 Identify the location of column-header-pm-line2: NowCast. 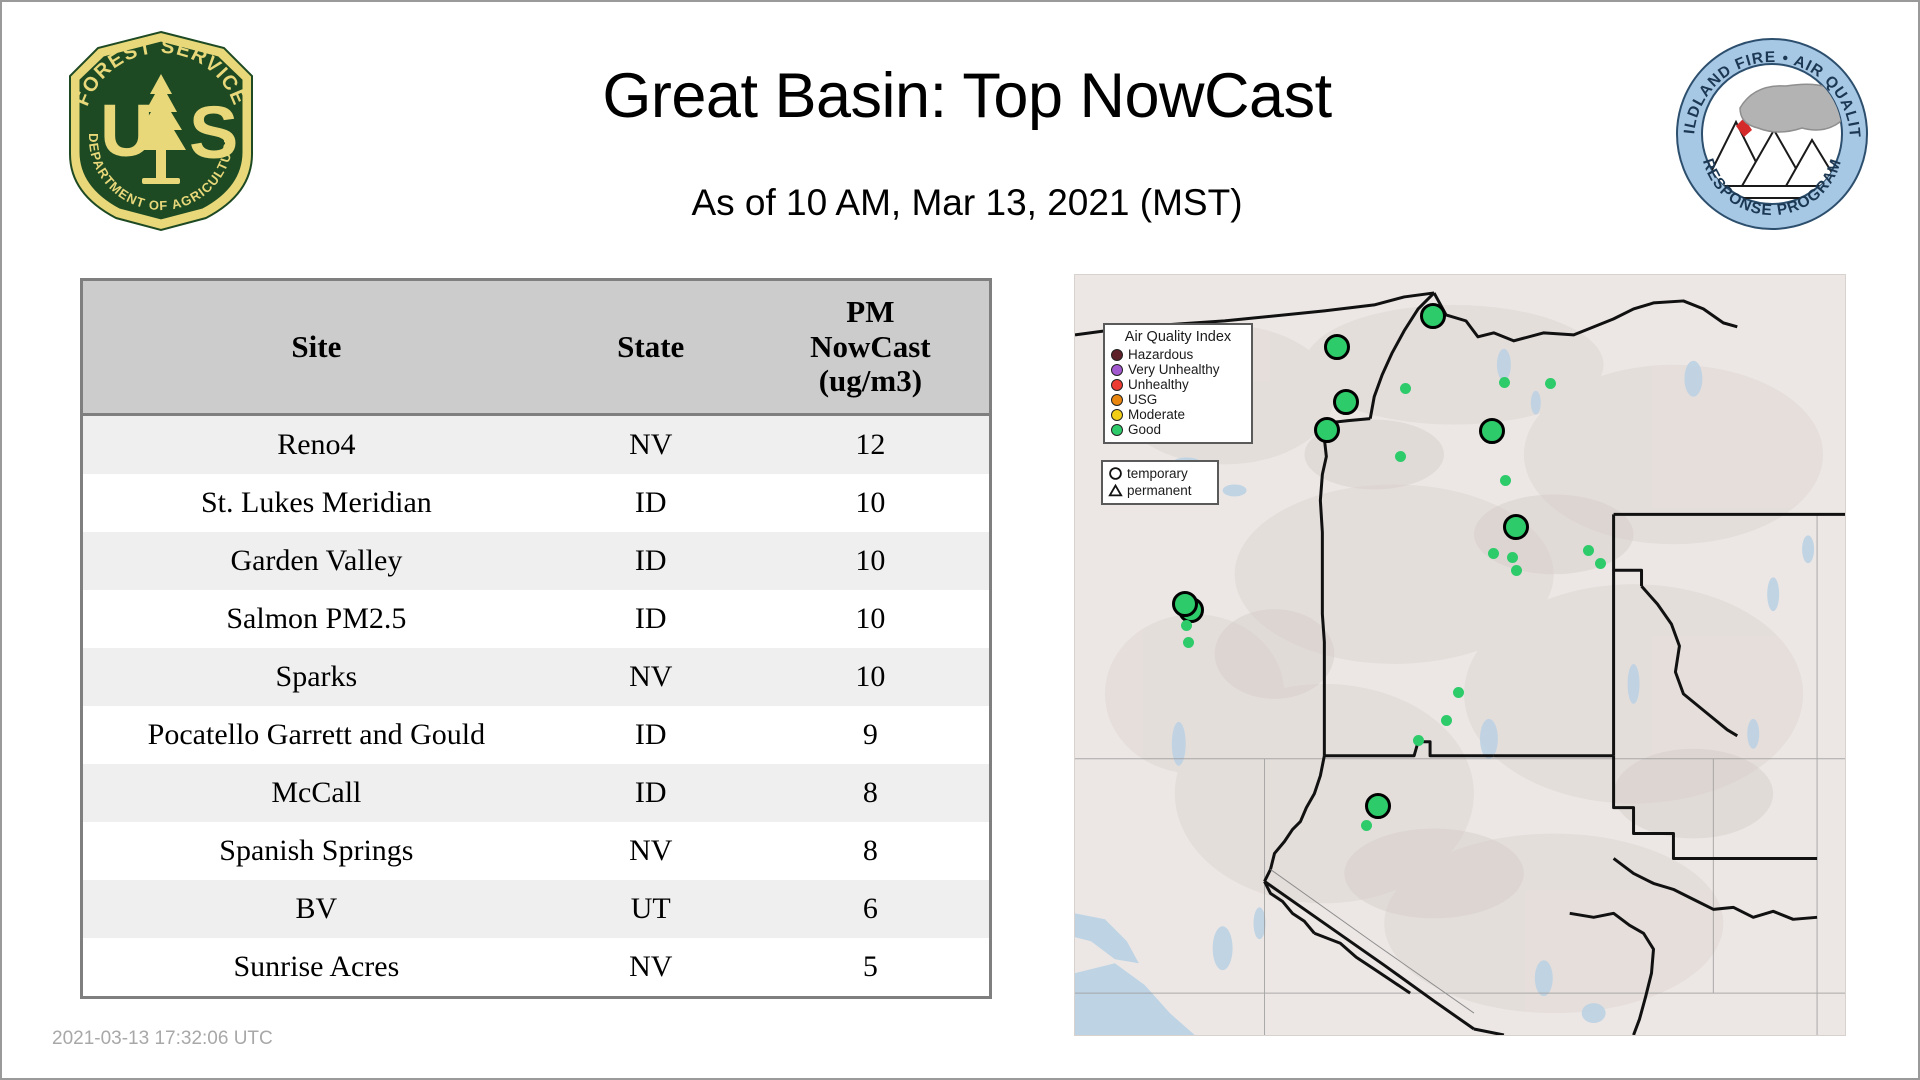
(870, 346).